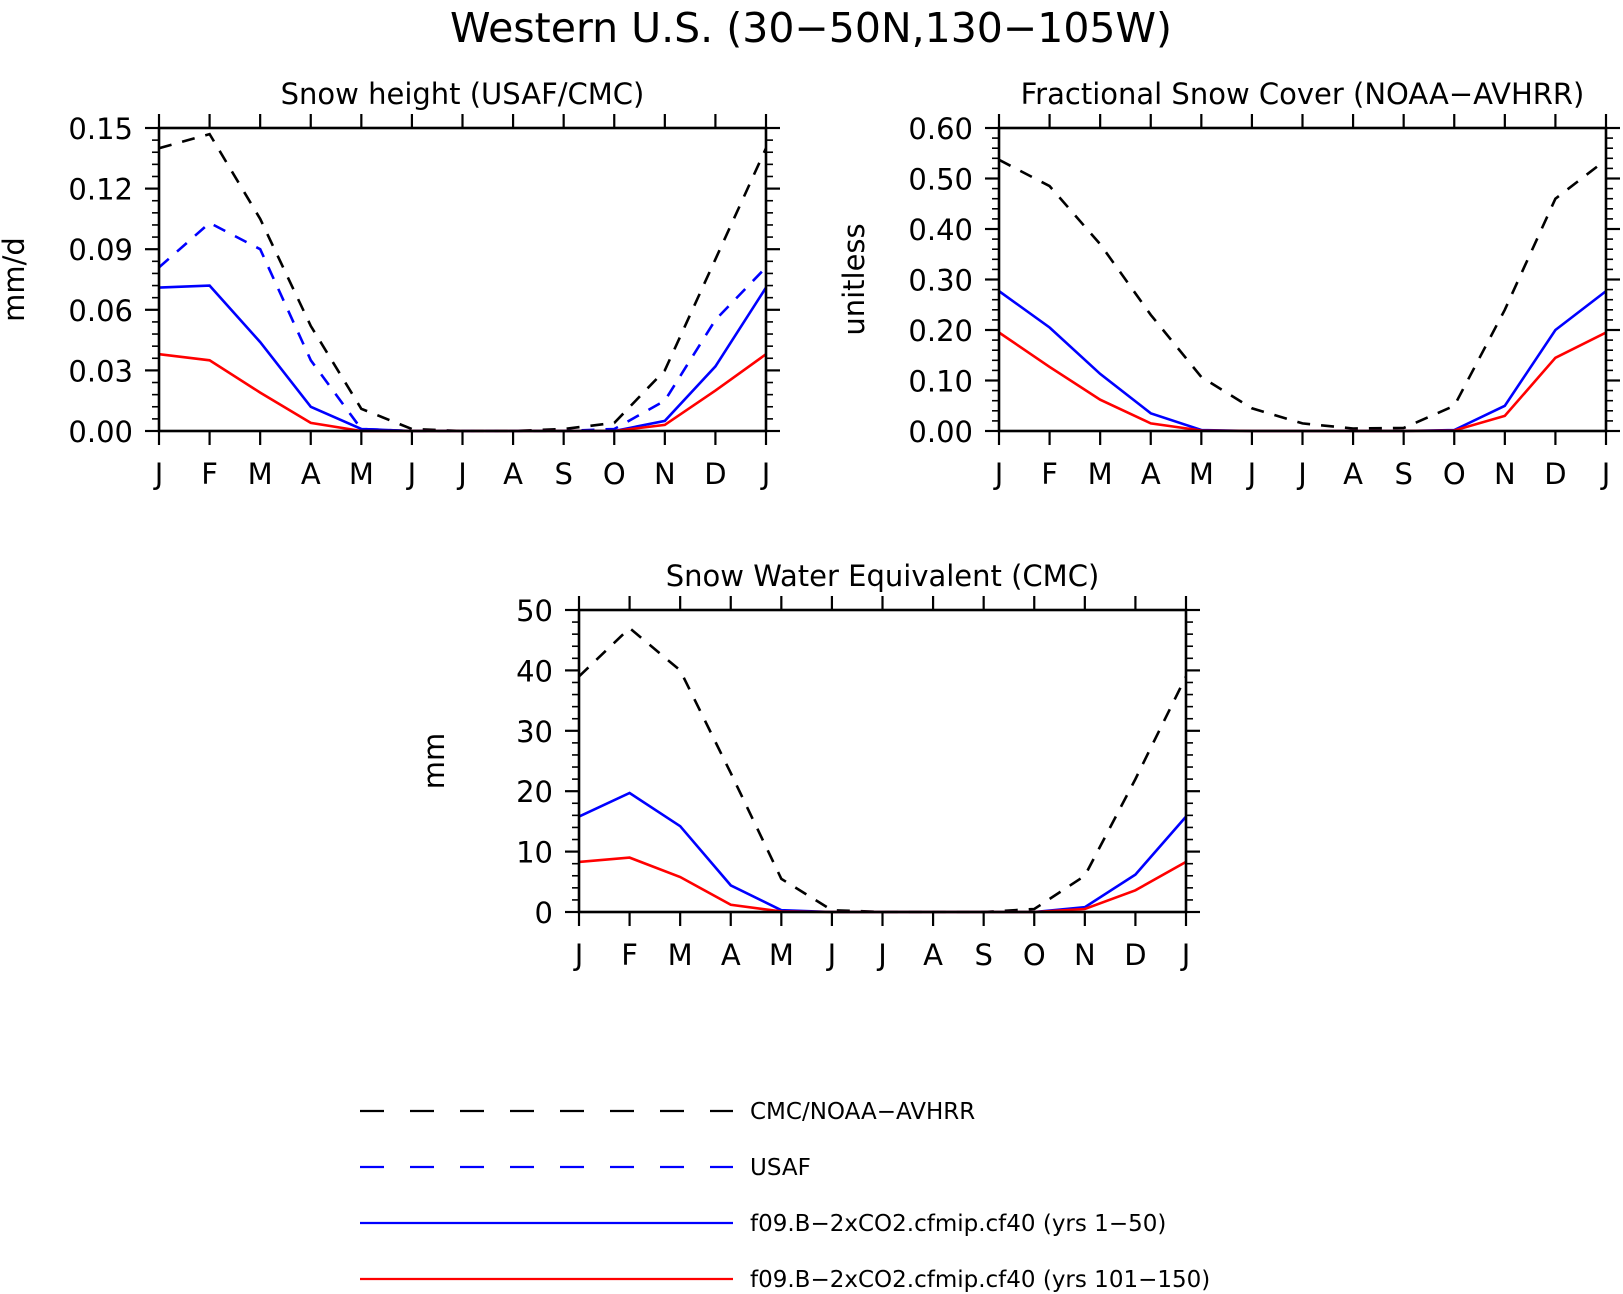 The width and height of the screenshot is (1623, 1294). I want to click on legend-label: USAF, so click(780, 1168).